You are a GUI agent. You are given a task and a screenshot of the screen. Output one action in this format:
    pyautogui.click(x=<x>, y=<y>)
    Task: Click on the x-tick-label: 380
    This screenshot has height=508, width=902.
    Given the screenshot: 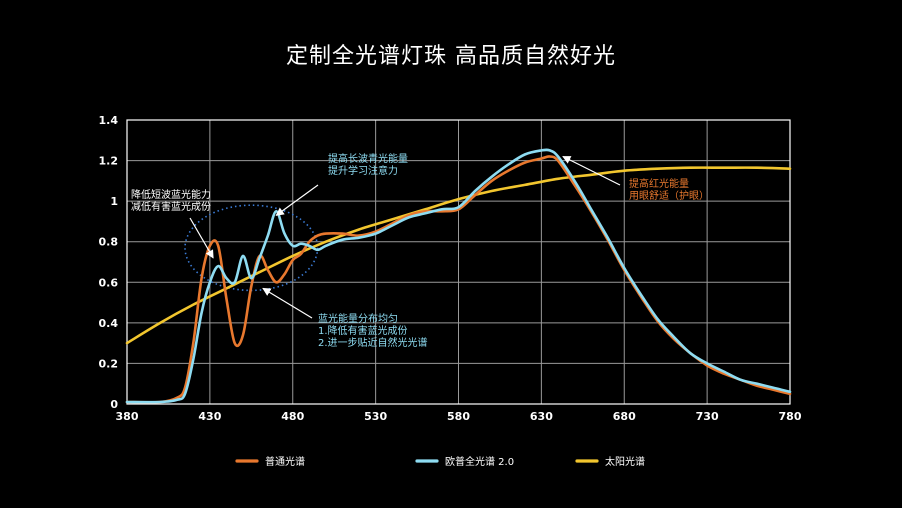 What is the action you would take?
    pyautogui.click(x=127, y=416)
    